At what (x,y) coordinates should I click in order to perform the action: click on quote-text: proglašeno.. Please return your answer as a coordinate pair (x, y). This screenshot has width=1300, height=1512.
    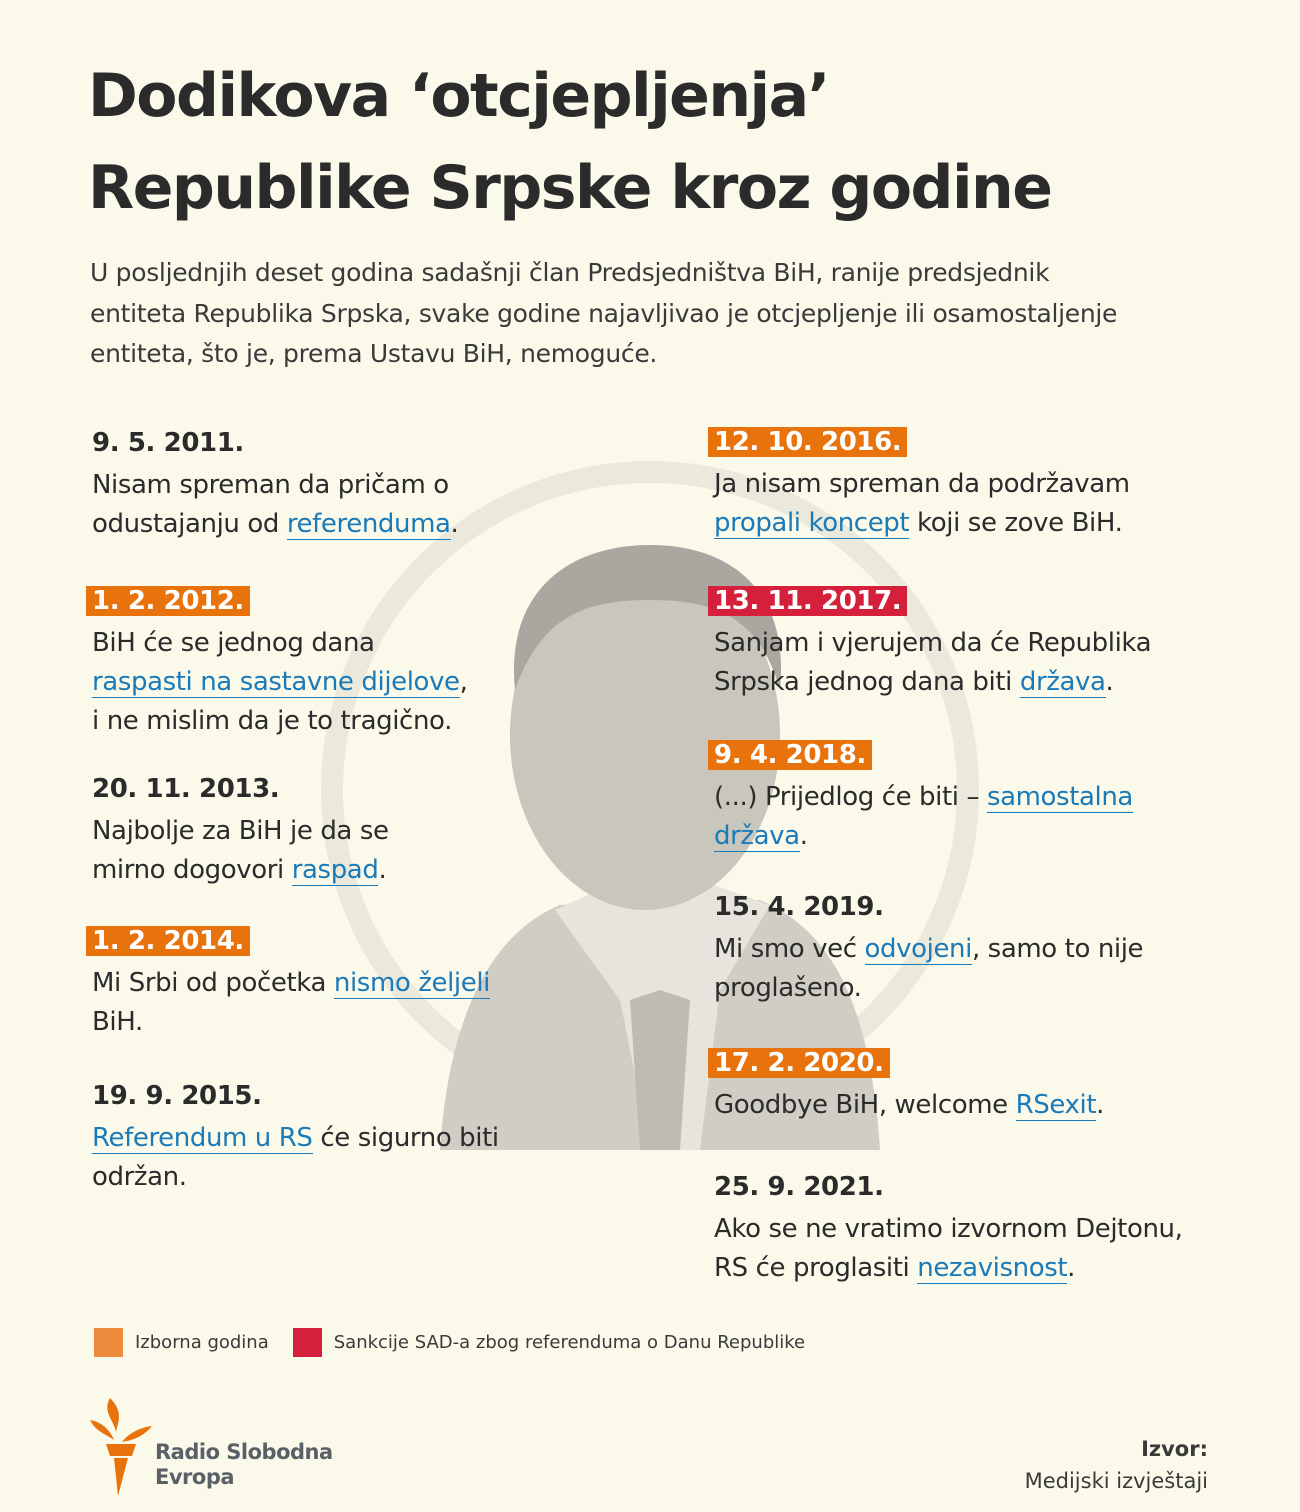
    Looking at the image, I should click on (788, 988).